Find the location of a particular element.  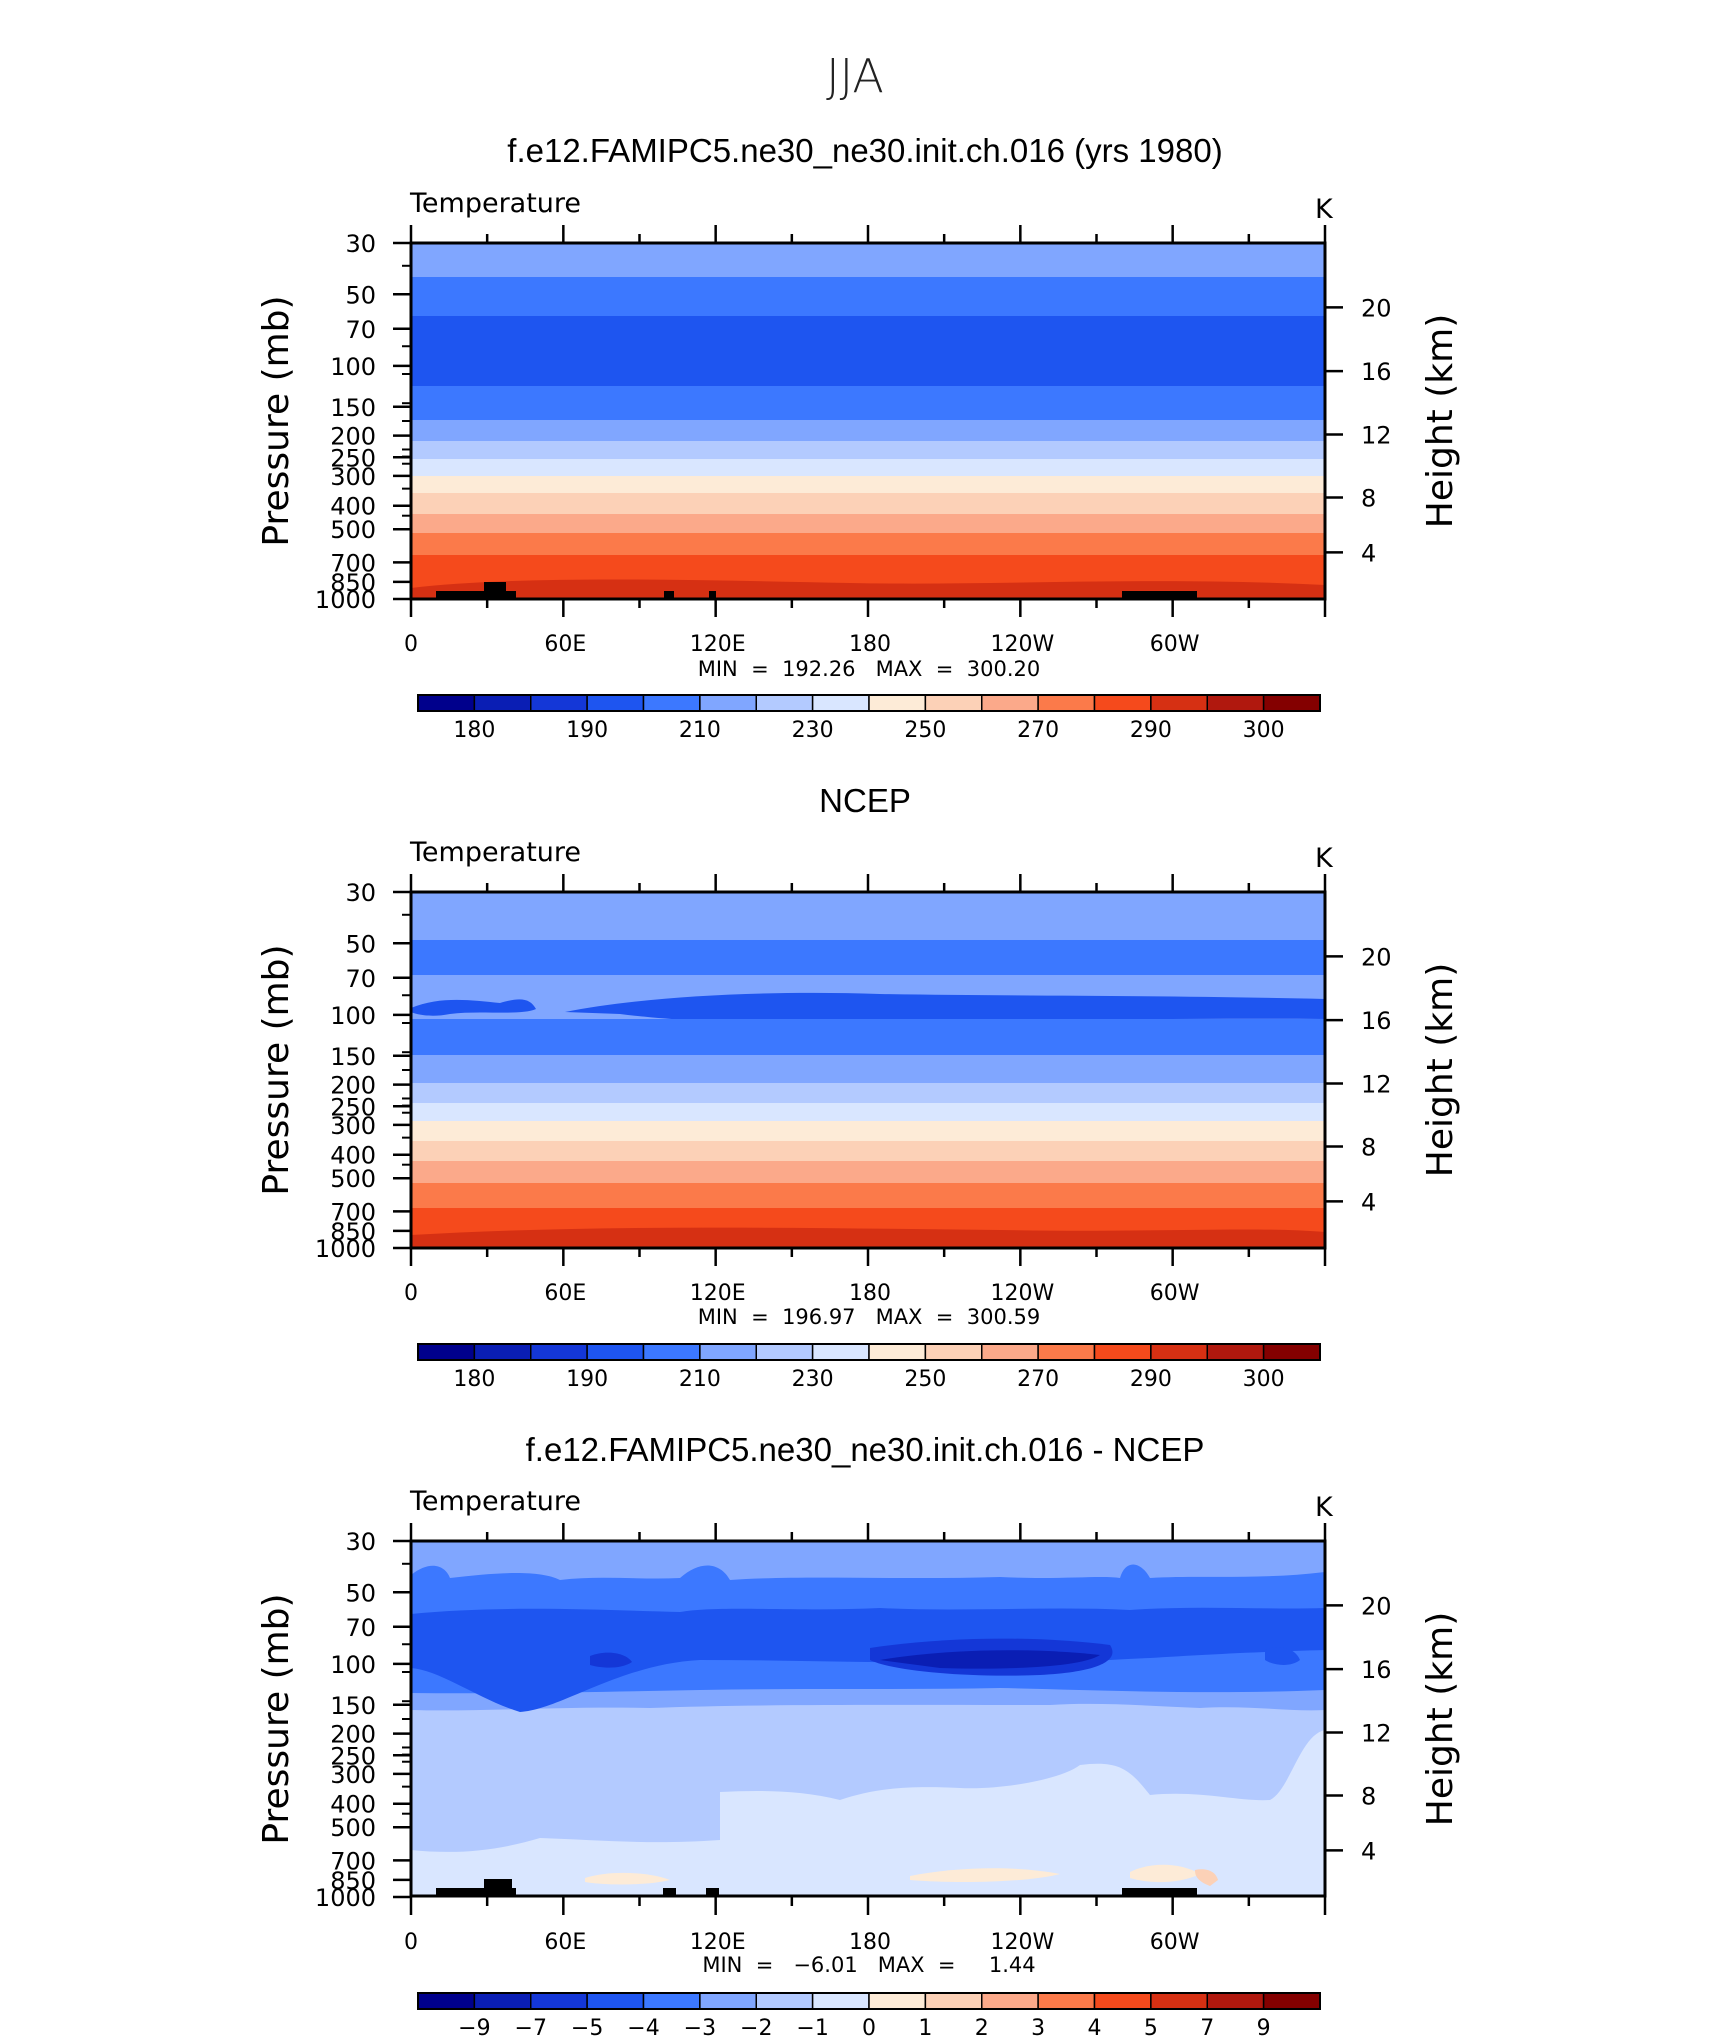

colorbar-label: 0 is located at coordinates (869, 2027).